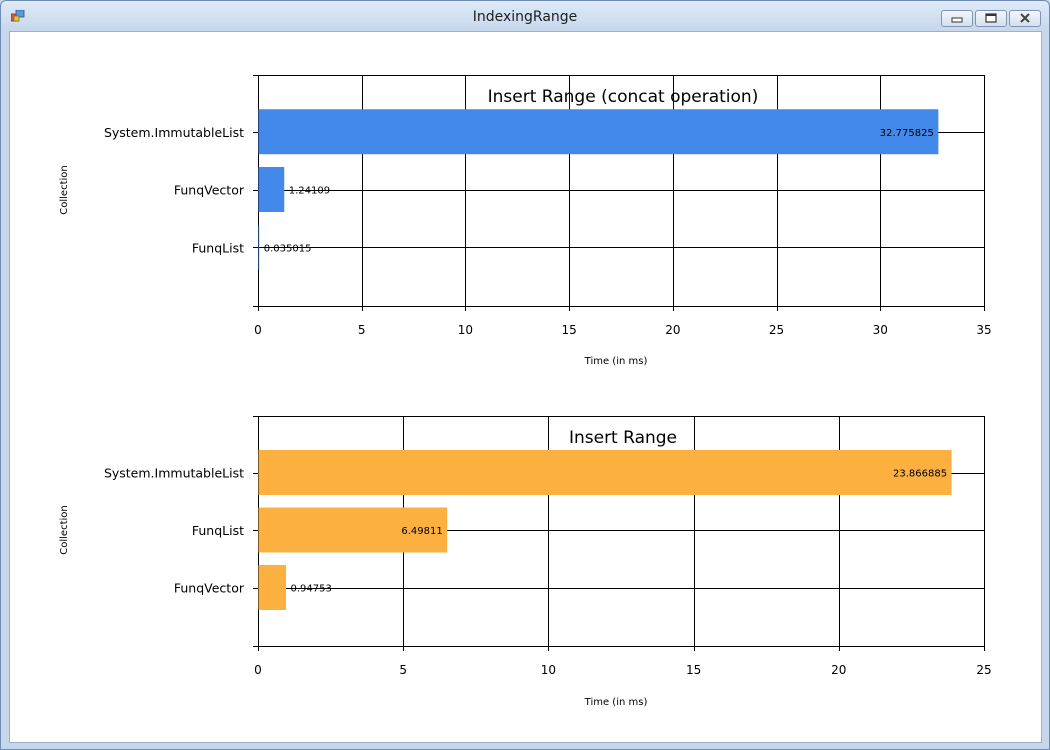 Image resolution: width=1050 pixels, height=750 pixels. Describe the element at coordinates (421, 531) in the screenshot. I see `data-label: 6.49811` at that location.